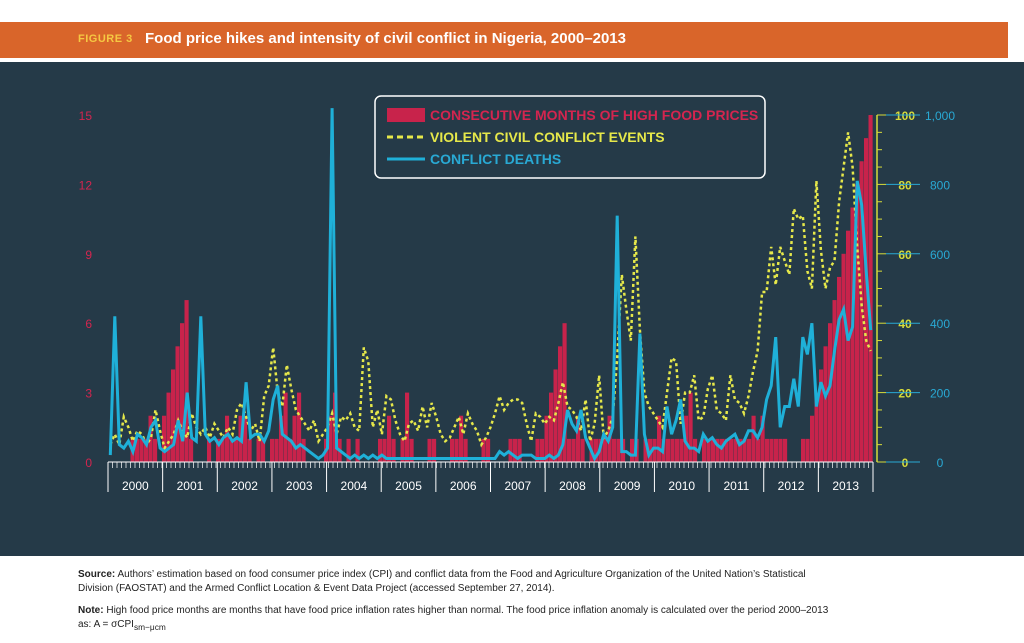 Image resolution: width=1024 pixels, height=643 pixels. Describe the element at coordinates (244, 486) in the screenshot. I see `year-label: 2002` at that location.